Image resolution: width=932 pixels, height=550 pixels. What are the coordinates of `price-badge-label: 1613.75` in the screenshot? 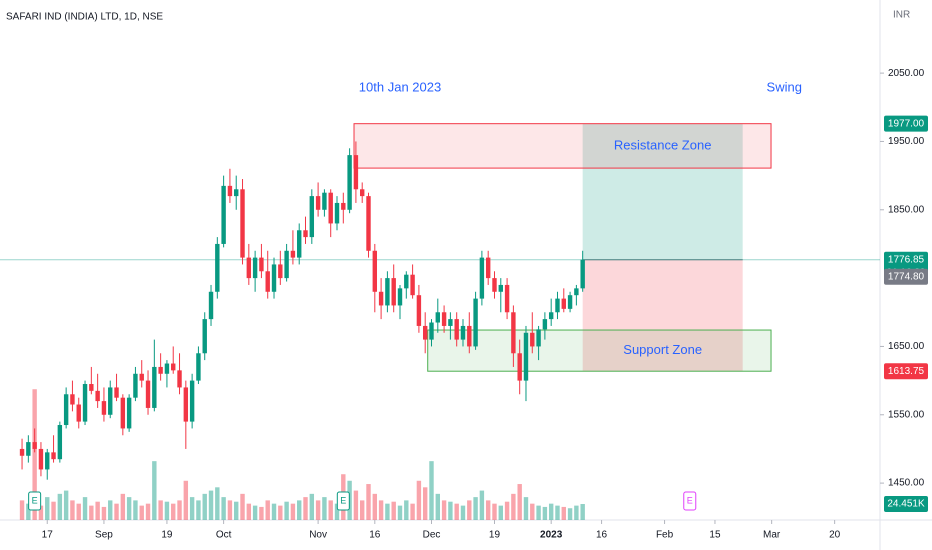 It's located at (906, 371).